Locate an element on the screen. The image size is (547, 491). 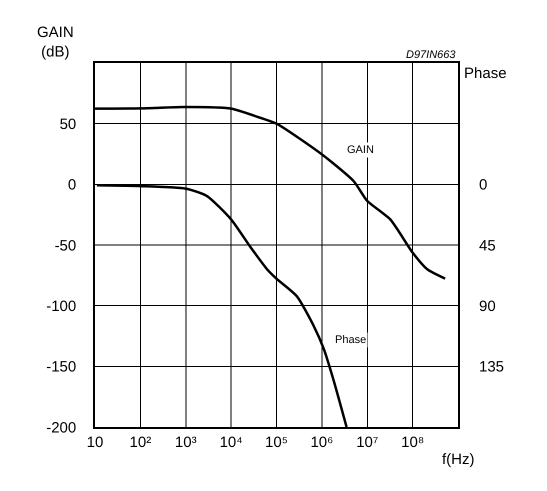
y-tick-label: -100 is located at coordinates (61, 306).